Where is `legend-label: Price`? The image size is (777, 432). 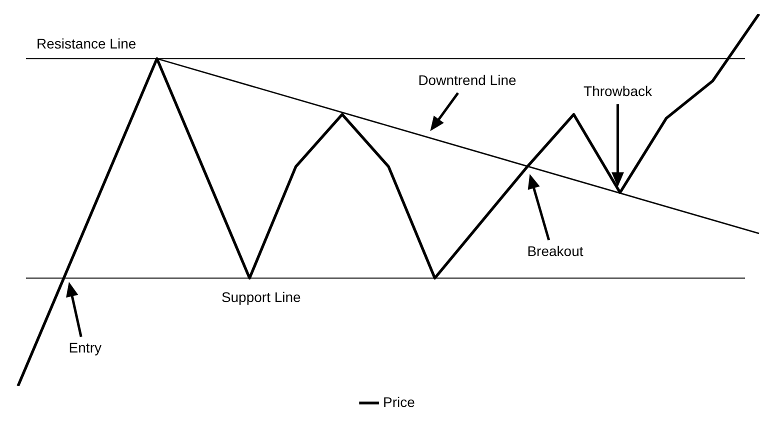
legend-label: Price is located at coordinates (399, 402).